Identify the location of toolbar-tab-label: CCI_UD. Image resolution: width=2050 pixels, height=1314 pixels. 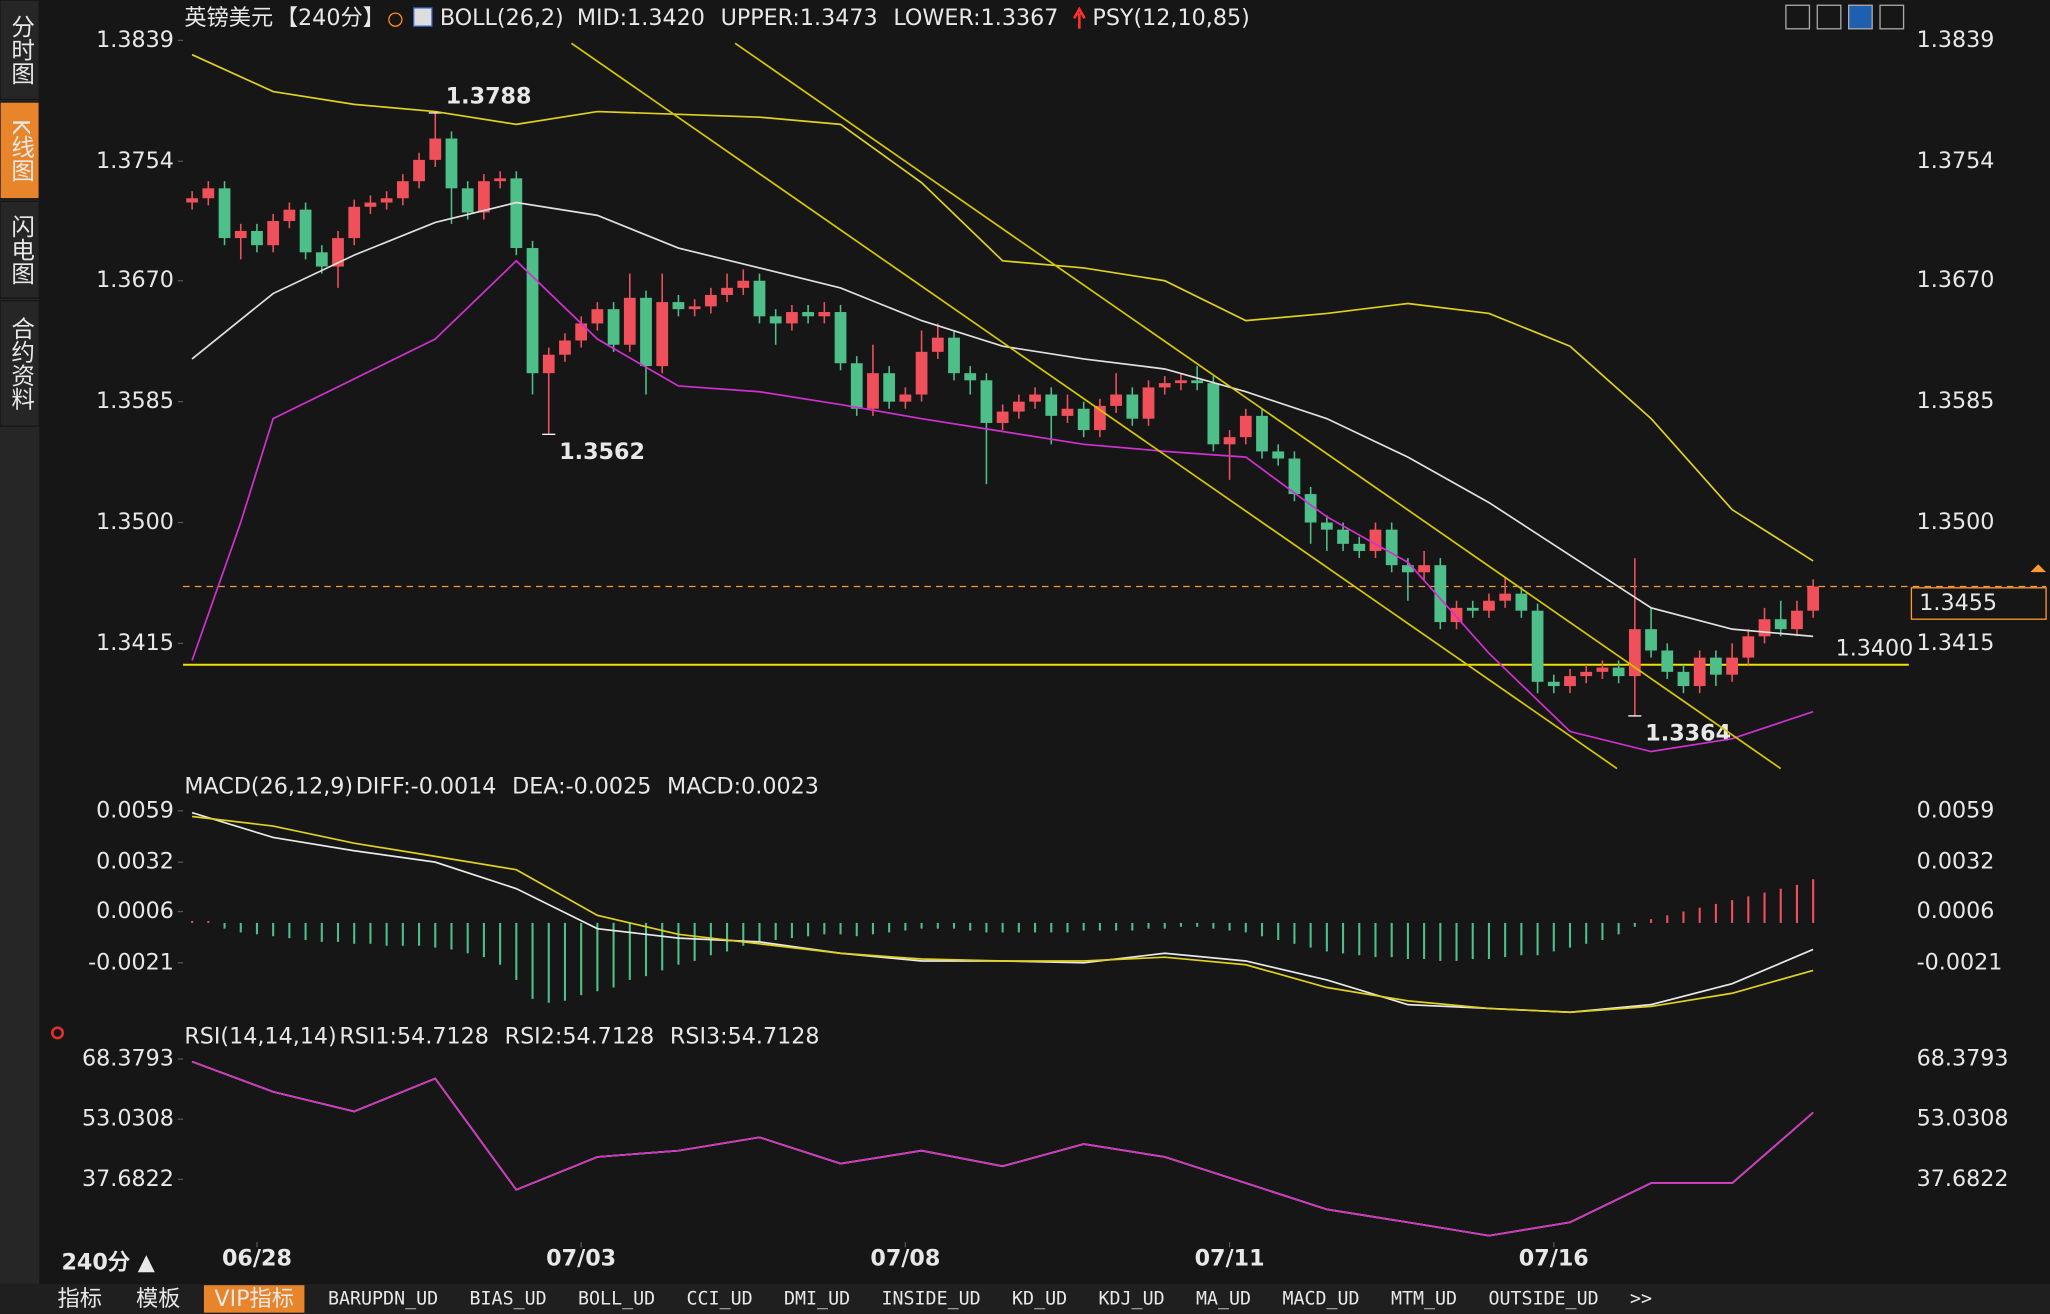
(720, 1299).